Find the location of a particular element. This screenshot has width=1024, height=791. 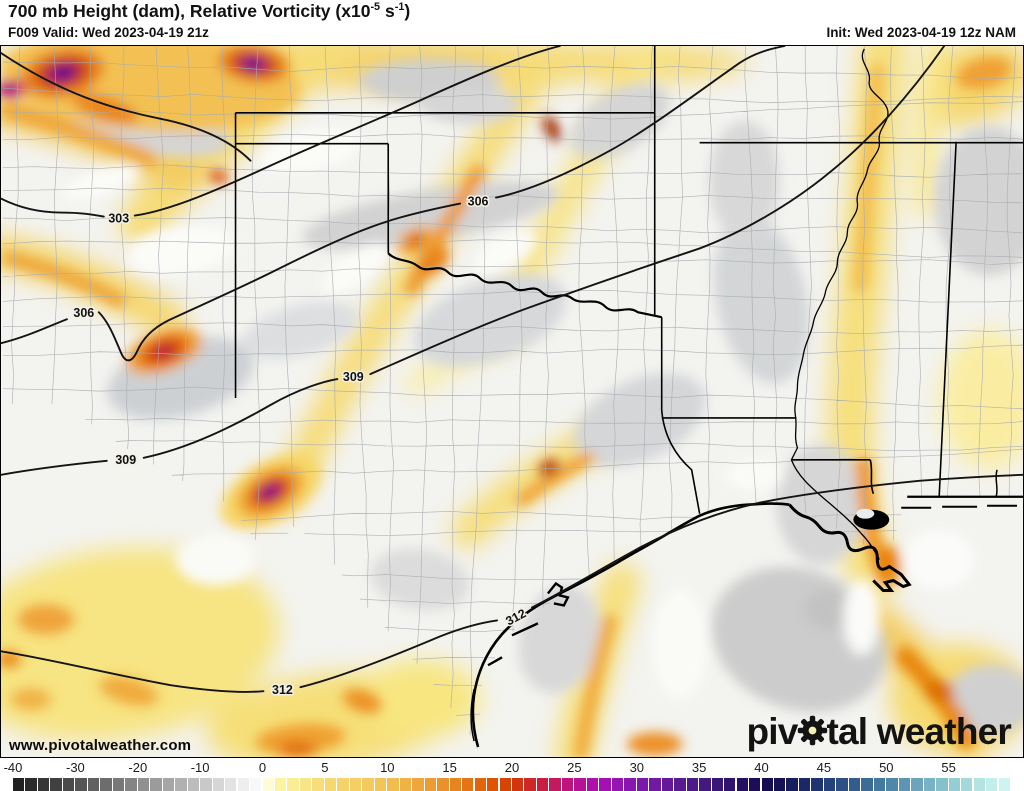

mississippi-river is located at coordinates (839, 304).